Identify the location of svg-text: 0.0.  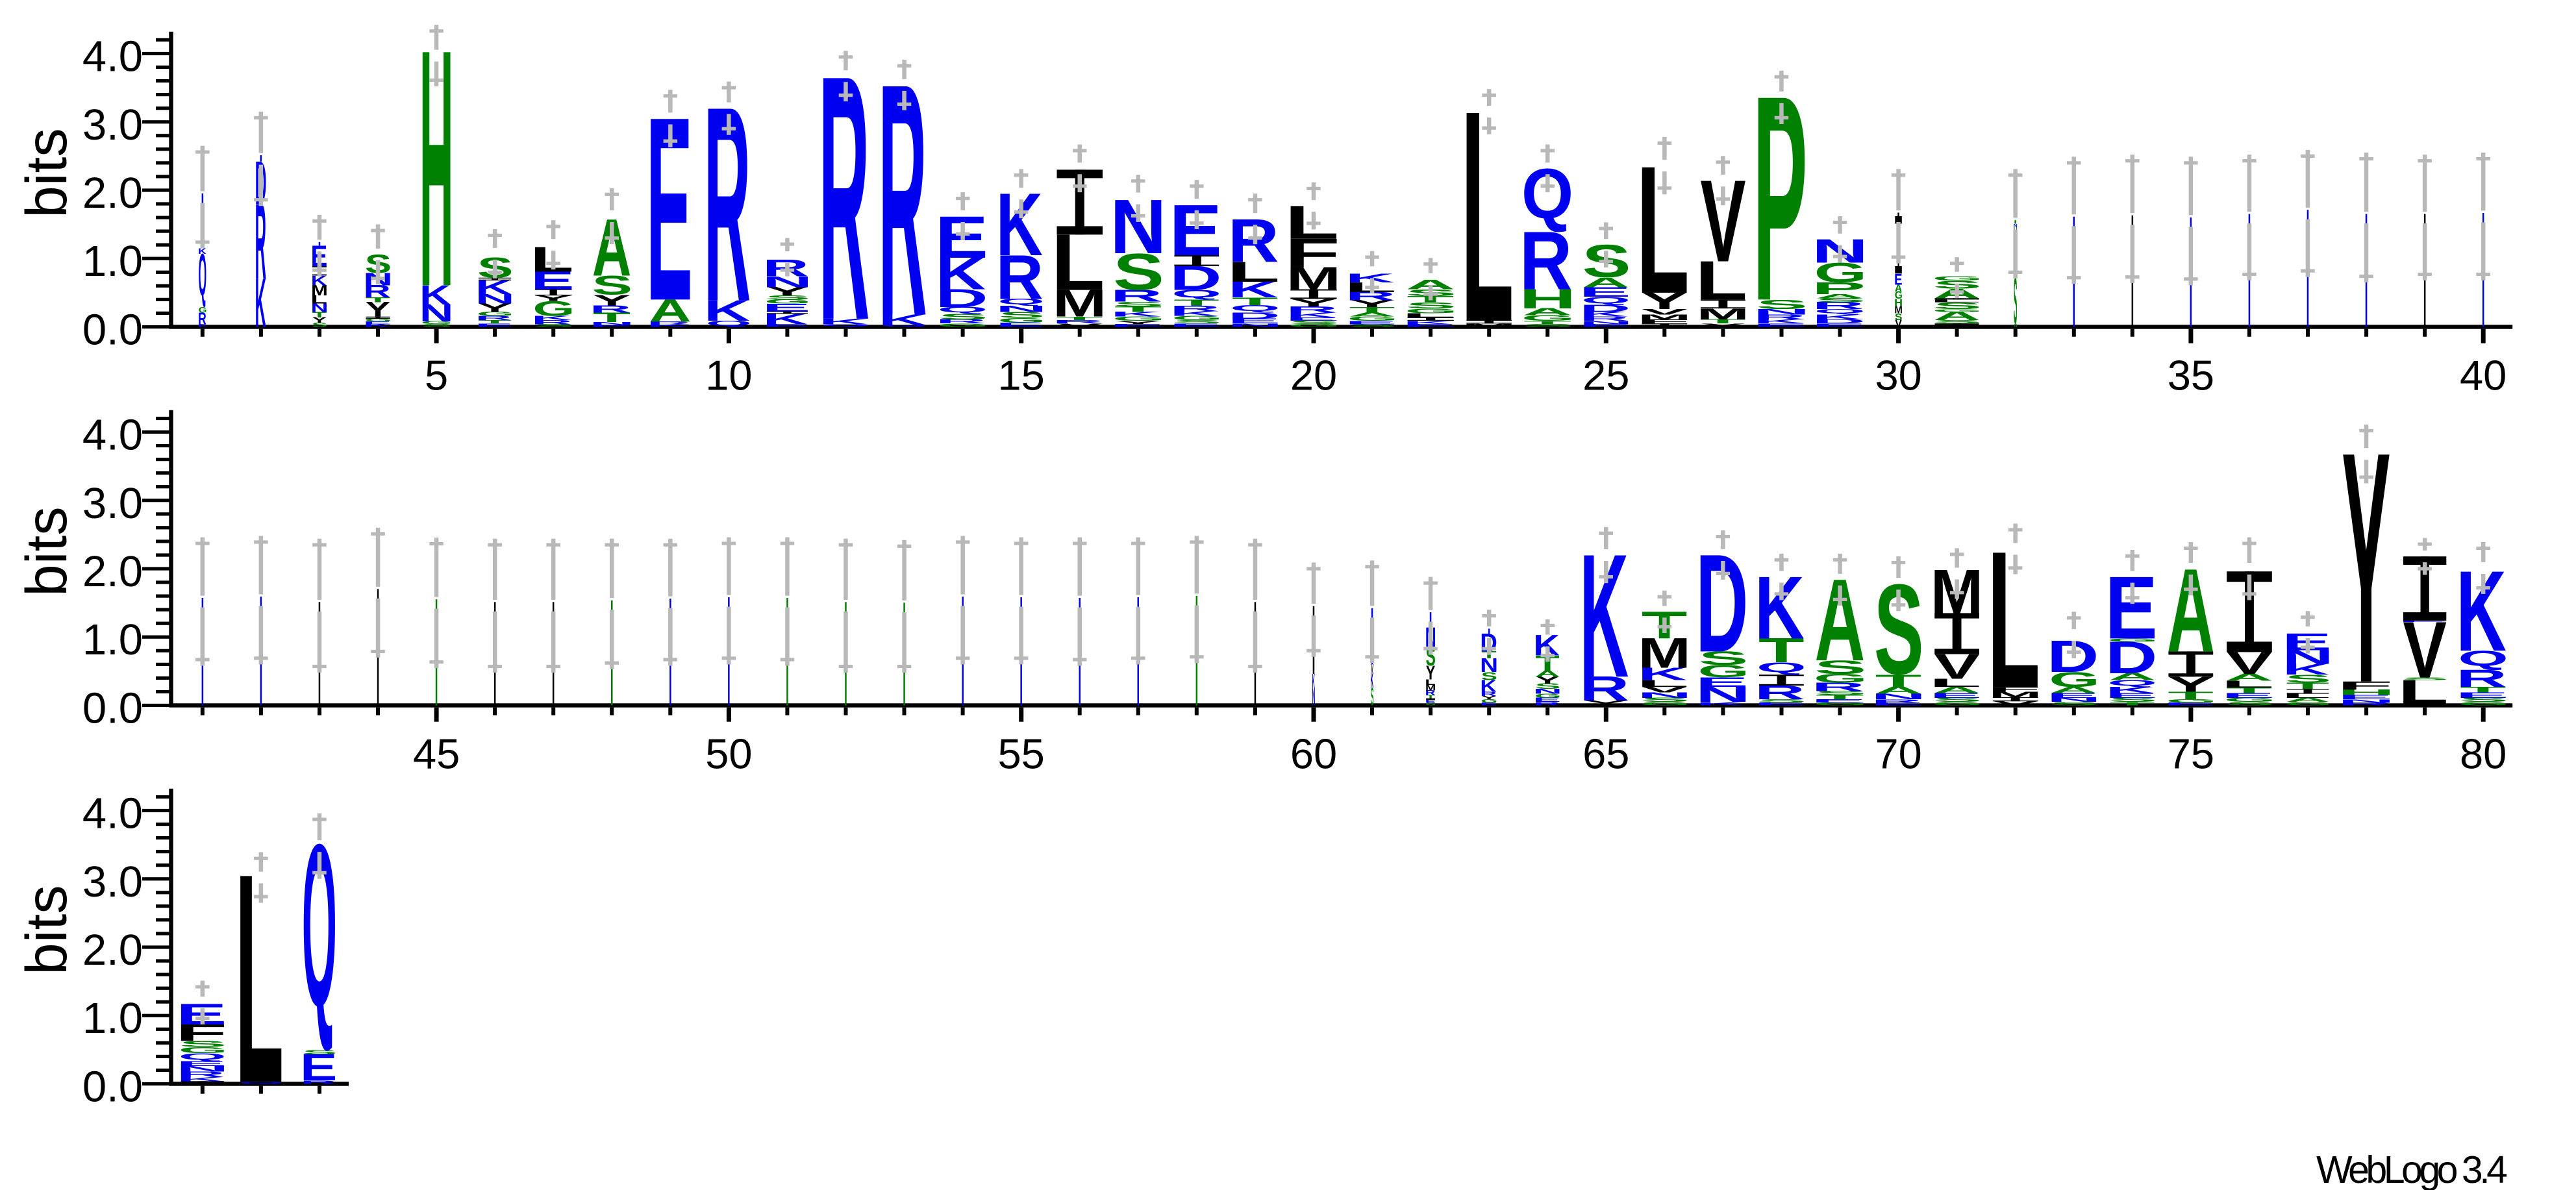
(112, 708).